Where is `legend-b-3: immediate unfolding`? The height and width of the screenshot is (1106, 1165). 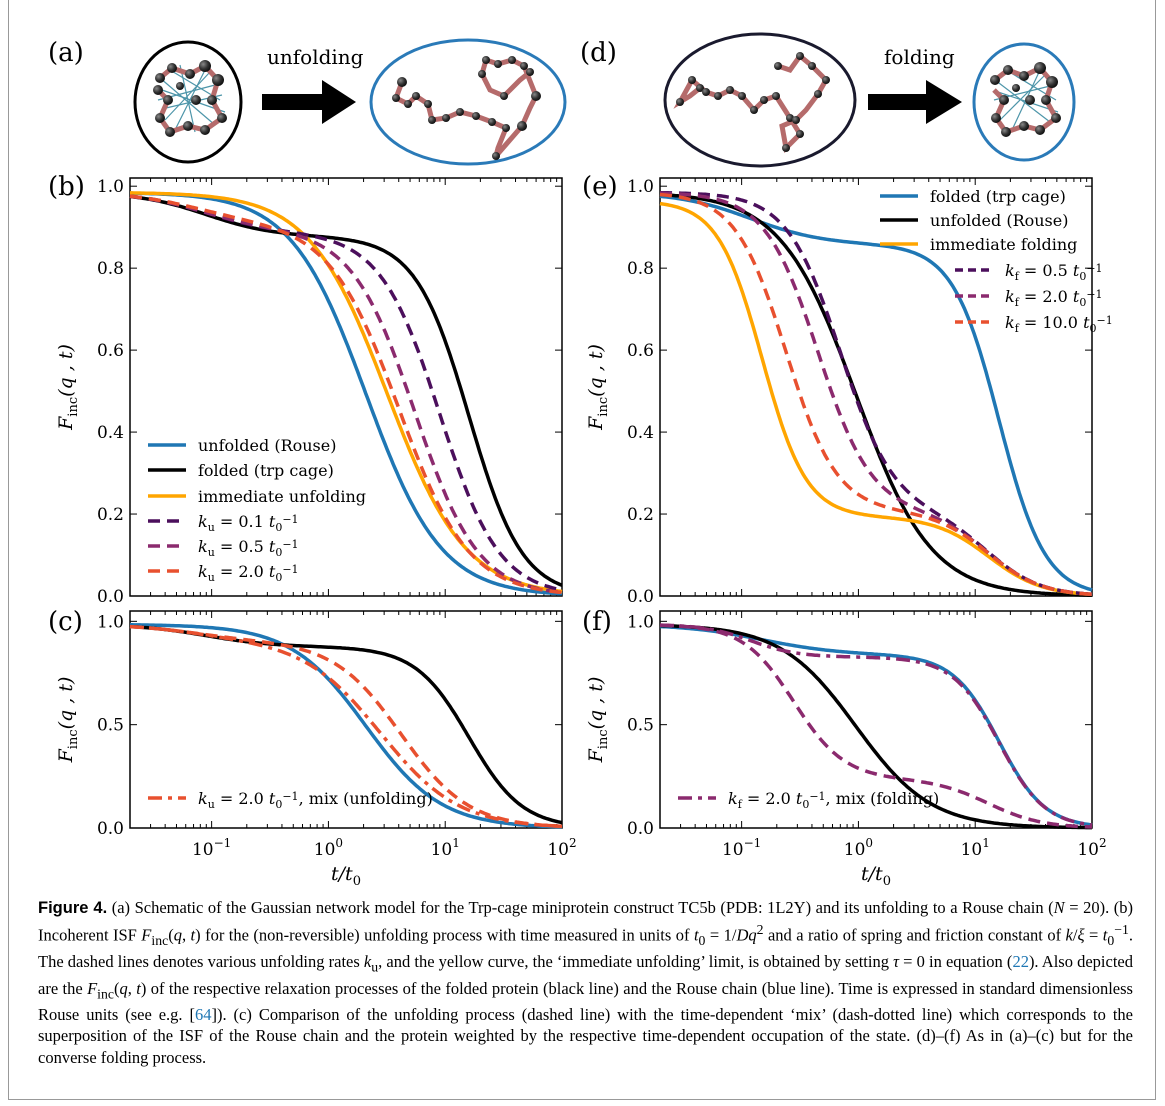
legend-b-3: immediate unfolding is located at coordinates (257, 496).